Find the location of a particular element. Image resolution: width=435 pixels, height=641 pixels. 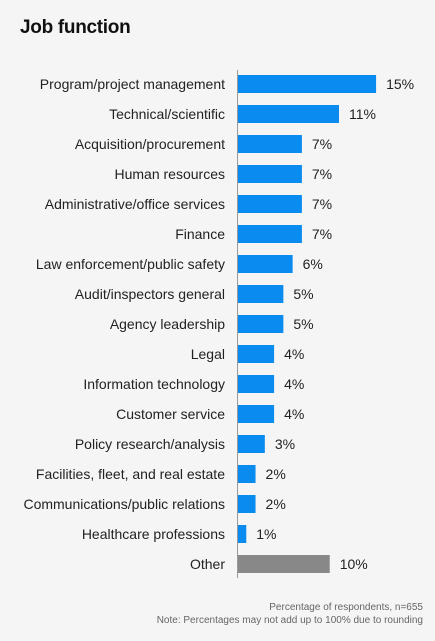

value-label-other: 10% is located at coordinates (354, 564).